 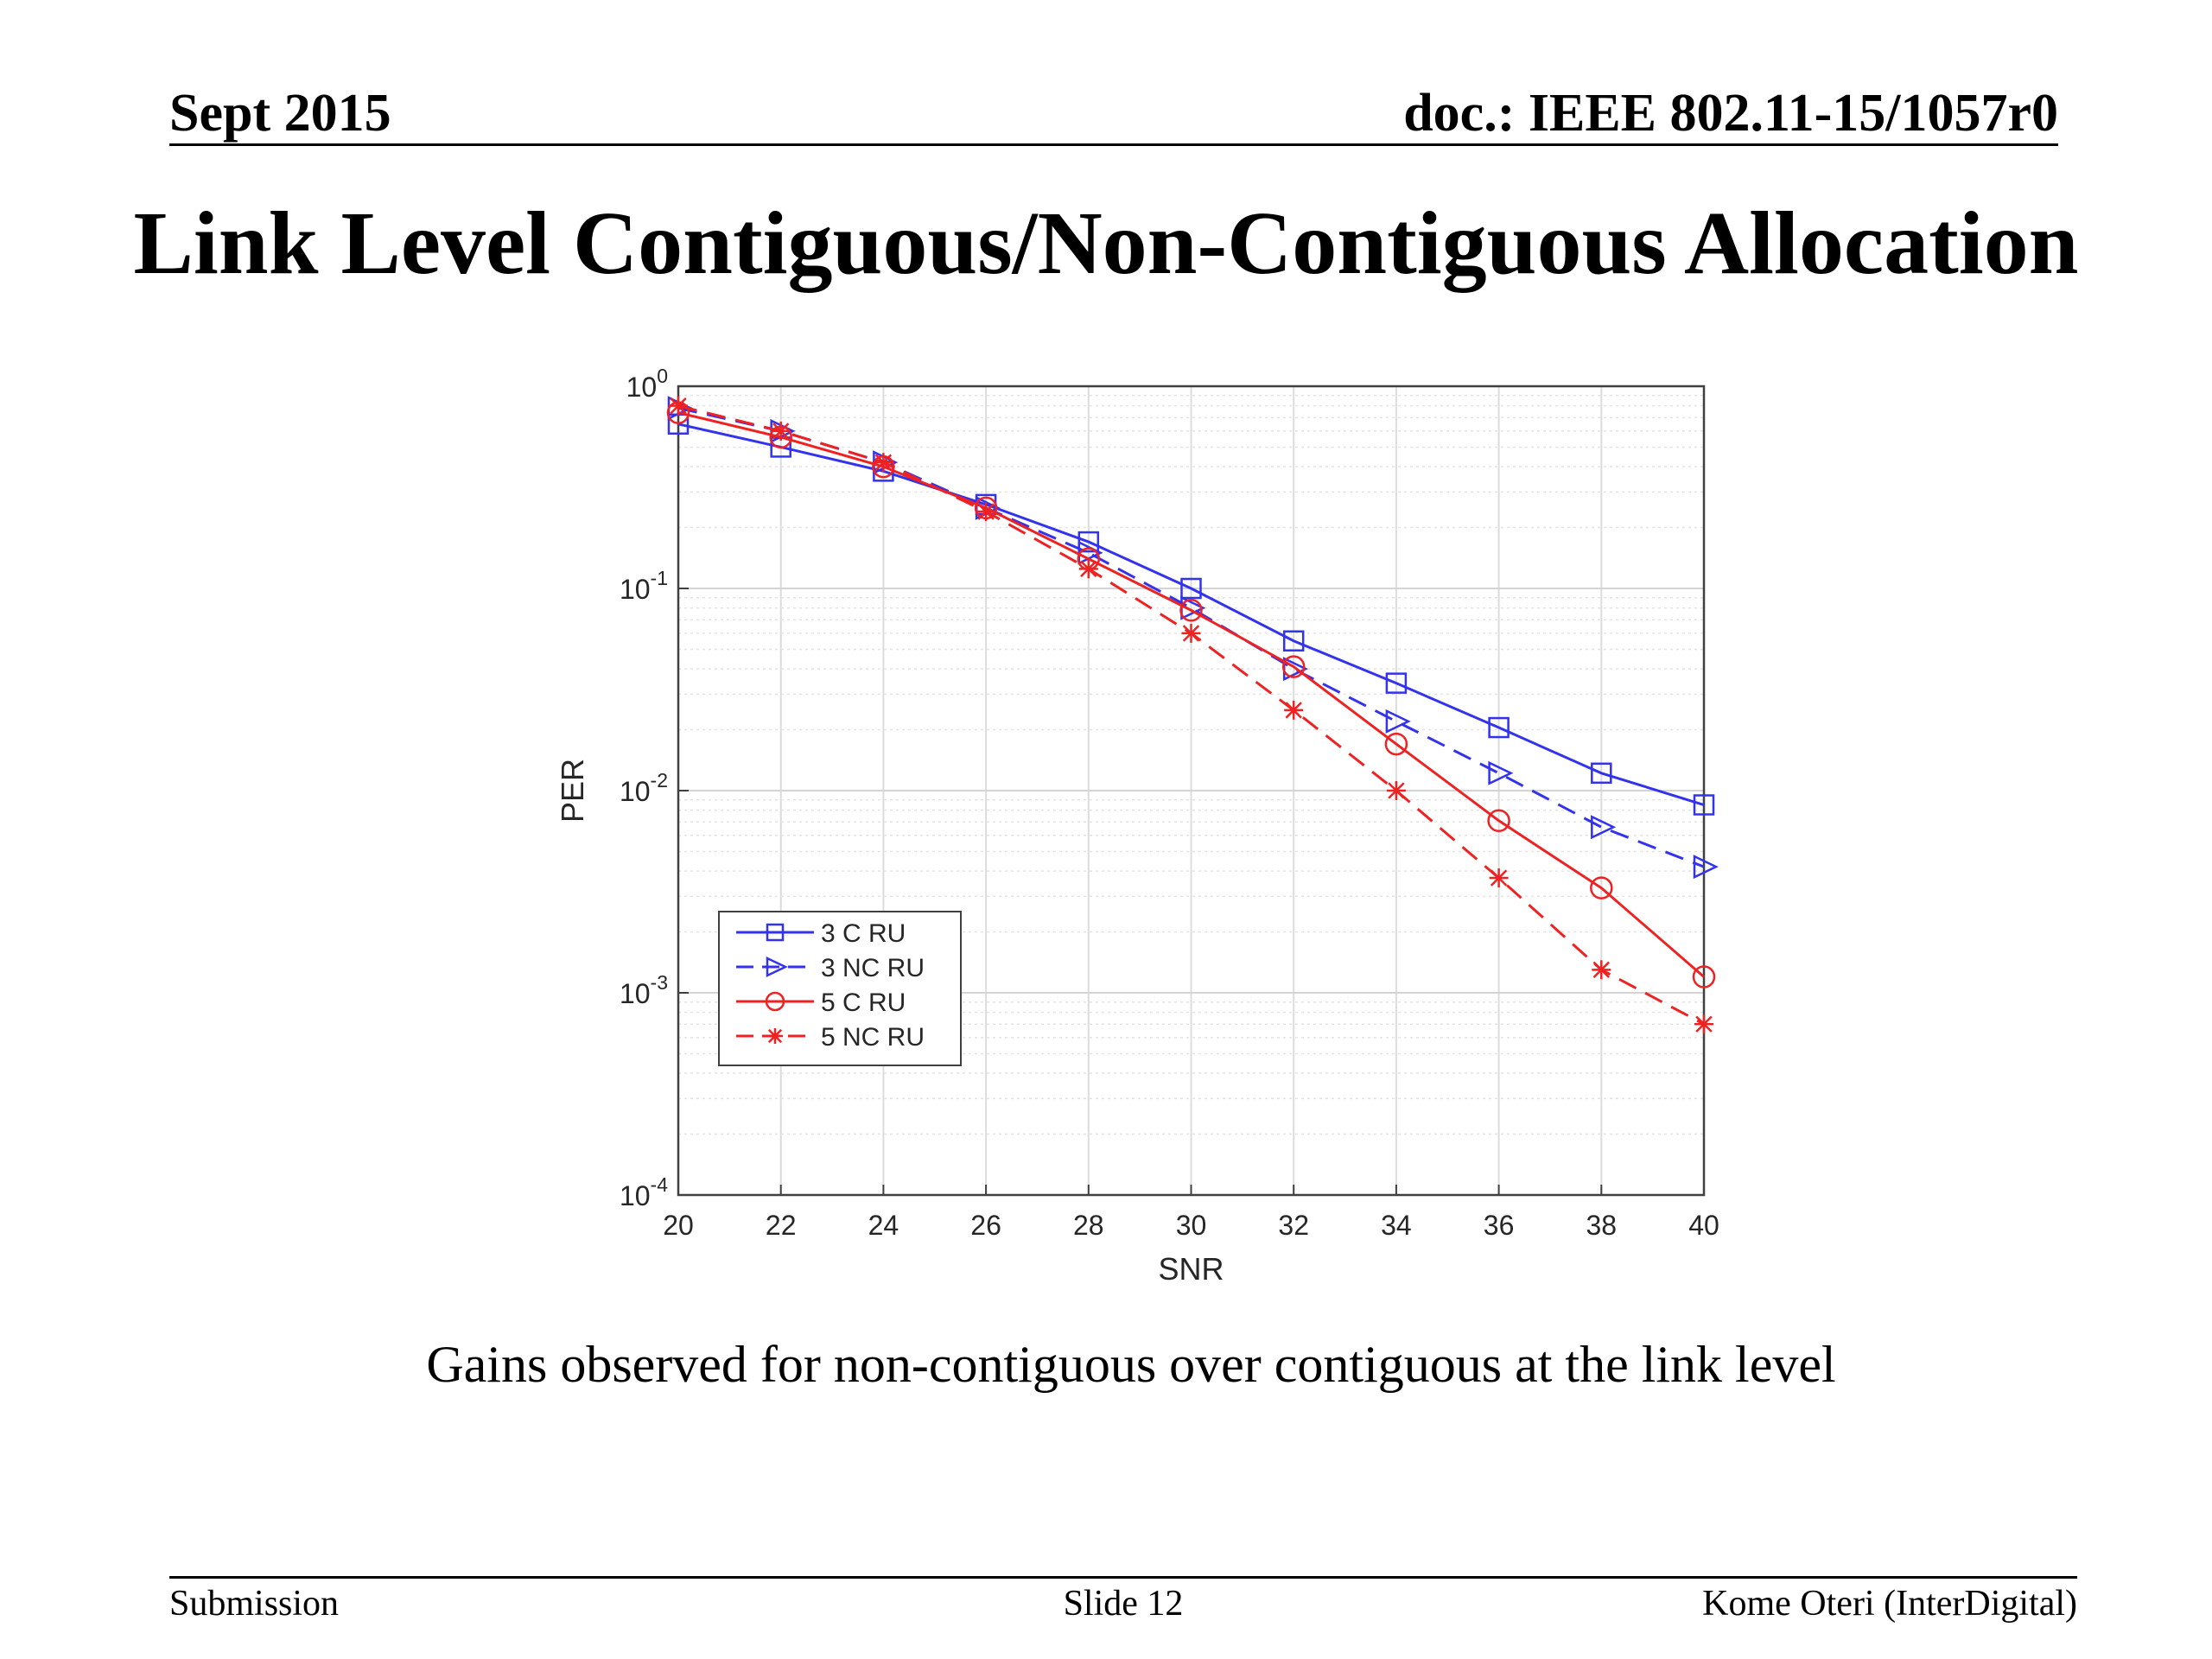 What do you see at coordinates (1293, 1225) in the screenshot?
I see `x-tick-label: 32` at bounding box center [1293, 1225].